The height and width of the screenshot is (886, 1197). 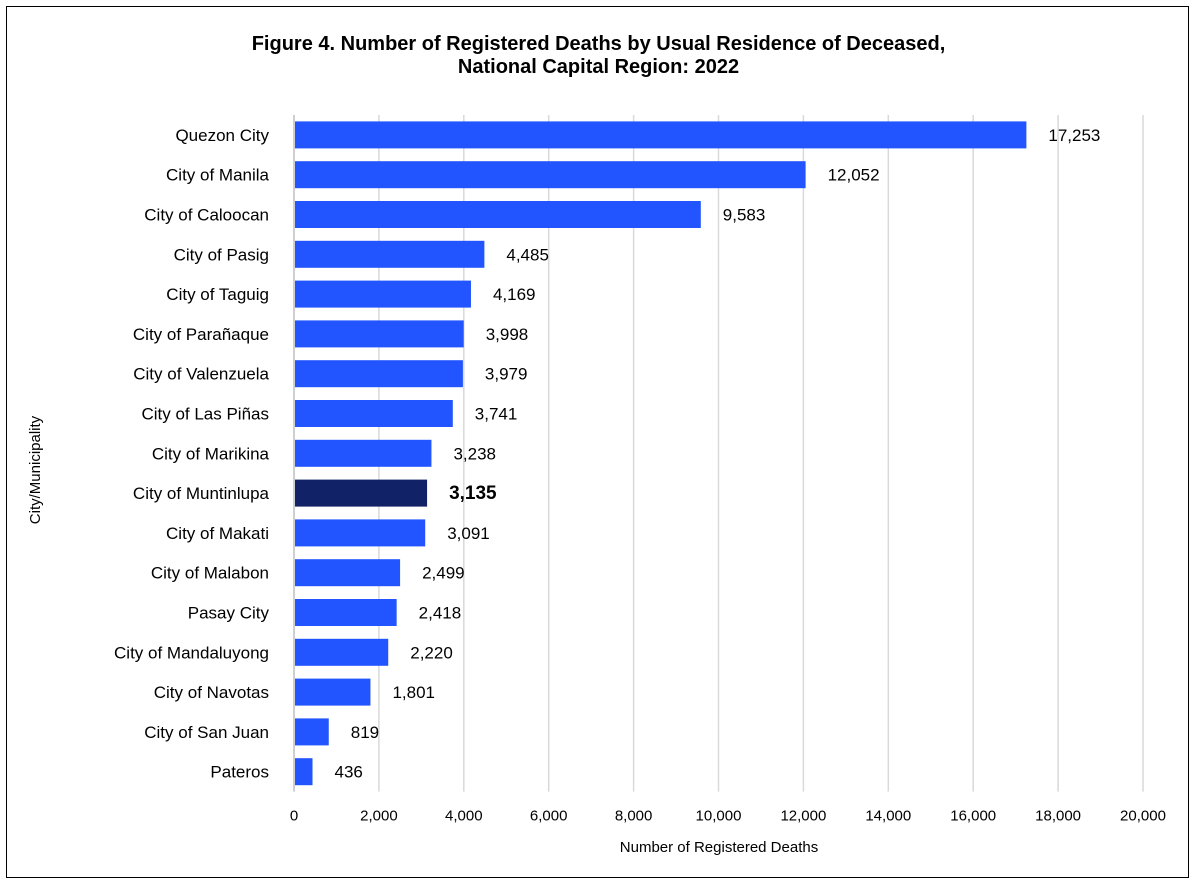 I want to click on x-tick-label: 10,000, so click(x=719, y=816).